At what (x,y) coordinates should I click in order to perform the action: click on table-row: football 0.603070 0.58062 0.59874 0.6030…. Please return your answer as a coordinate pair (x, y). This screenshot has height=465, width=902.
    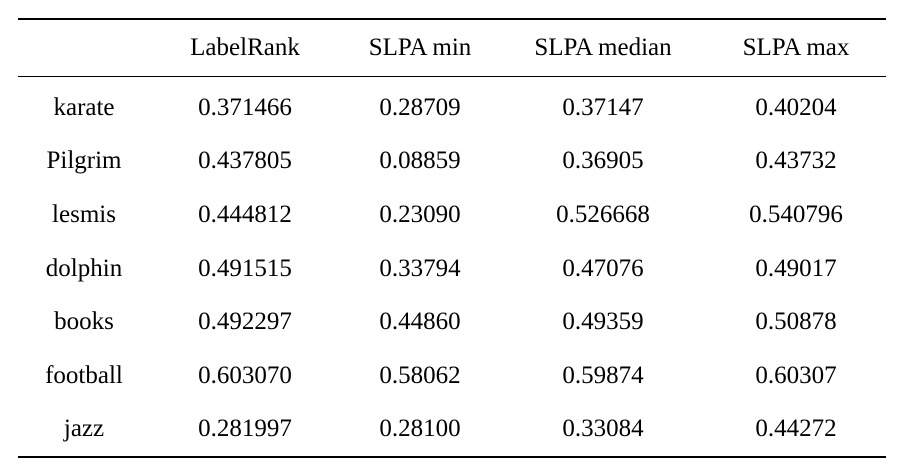
    Looking at the image, I should click on (452, 376).